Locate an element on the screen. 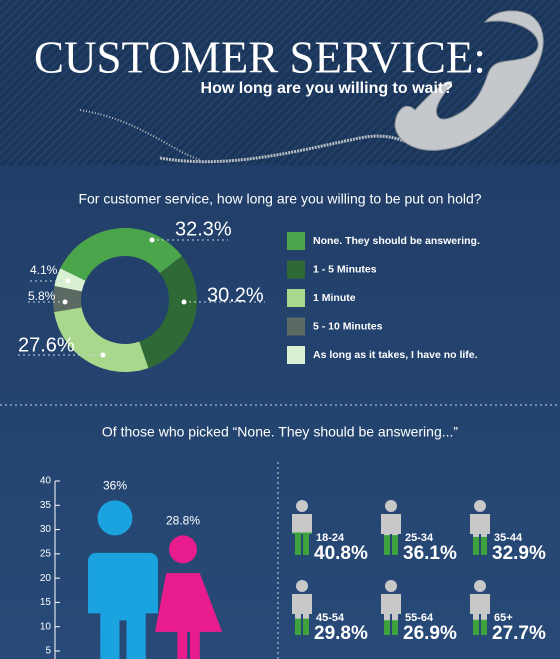 This screenshot has height=659, width=560. female-figure is located at coordinates (189, 597).